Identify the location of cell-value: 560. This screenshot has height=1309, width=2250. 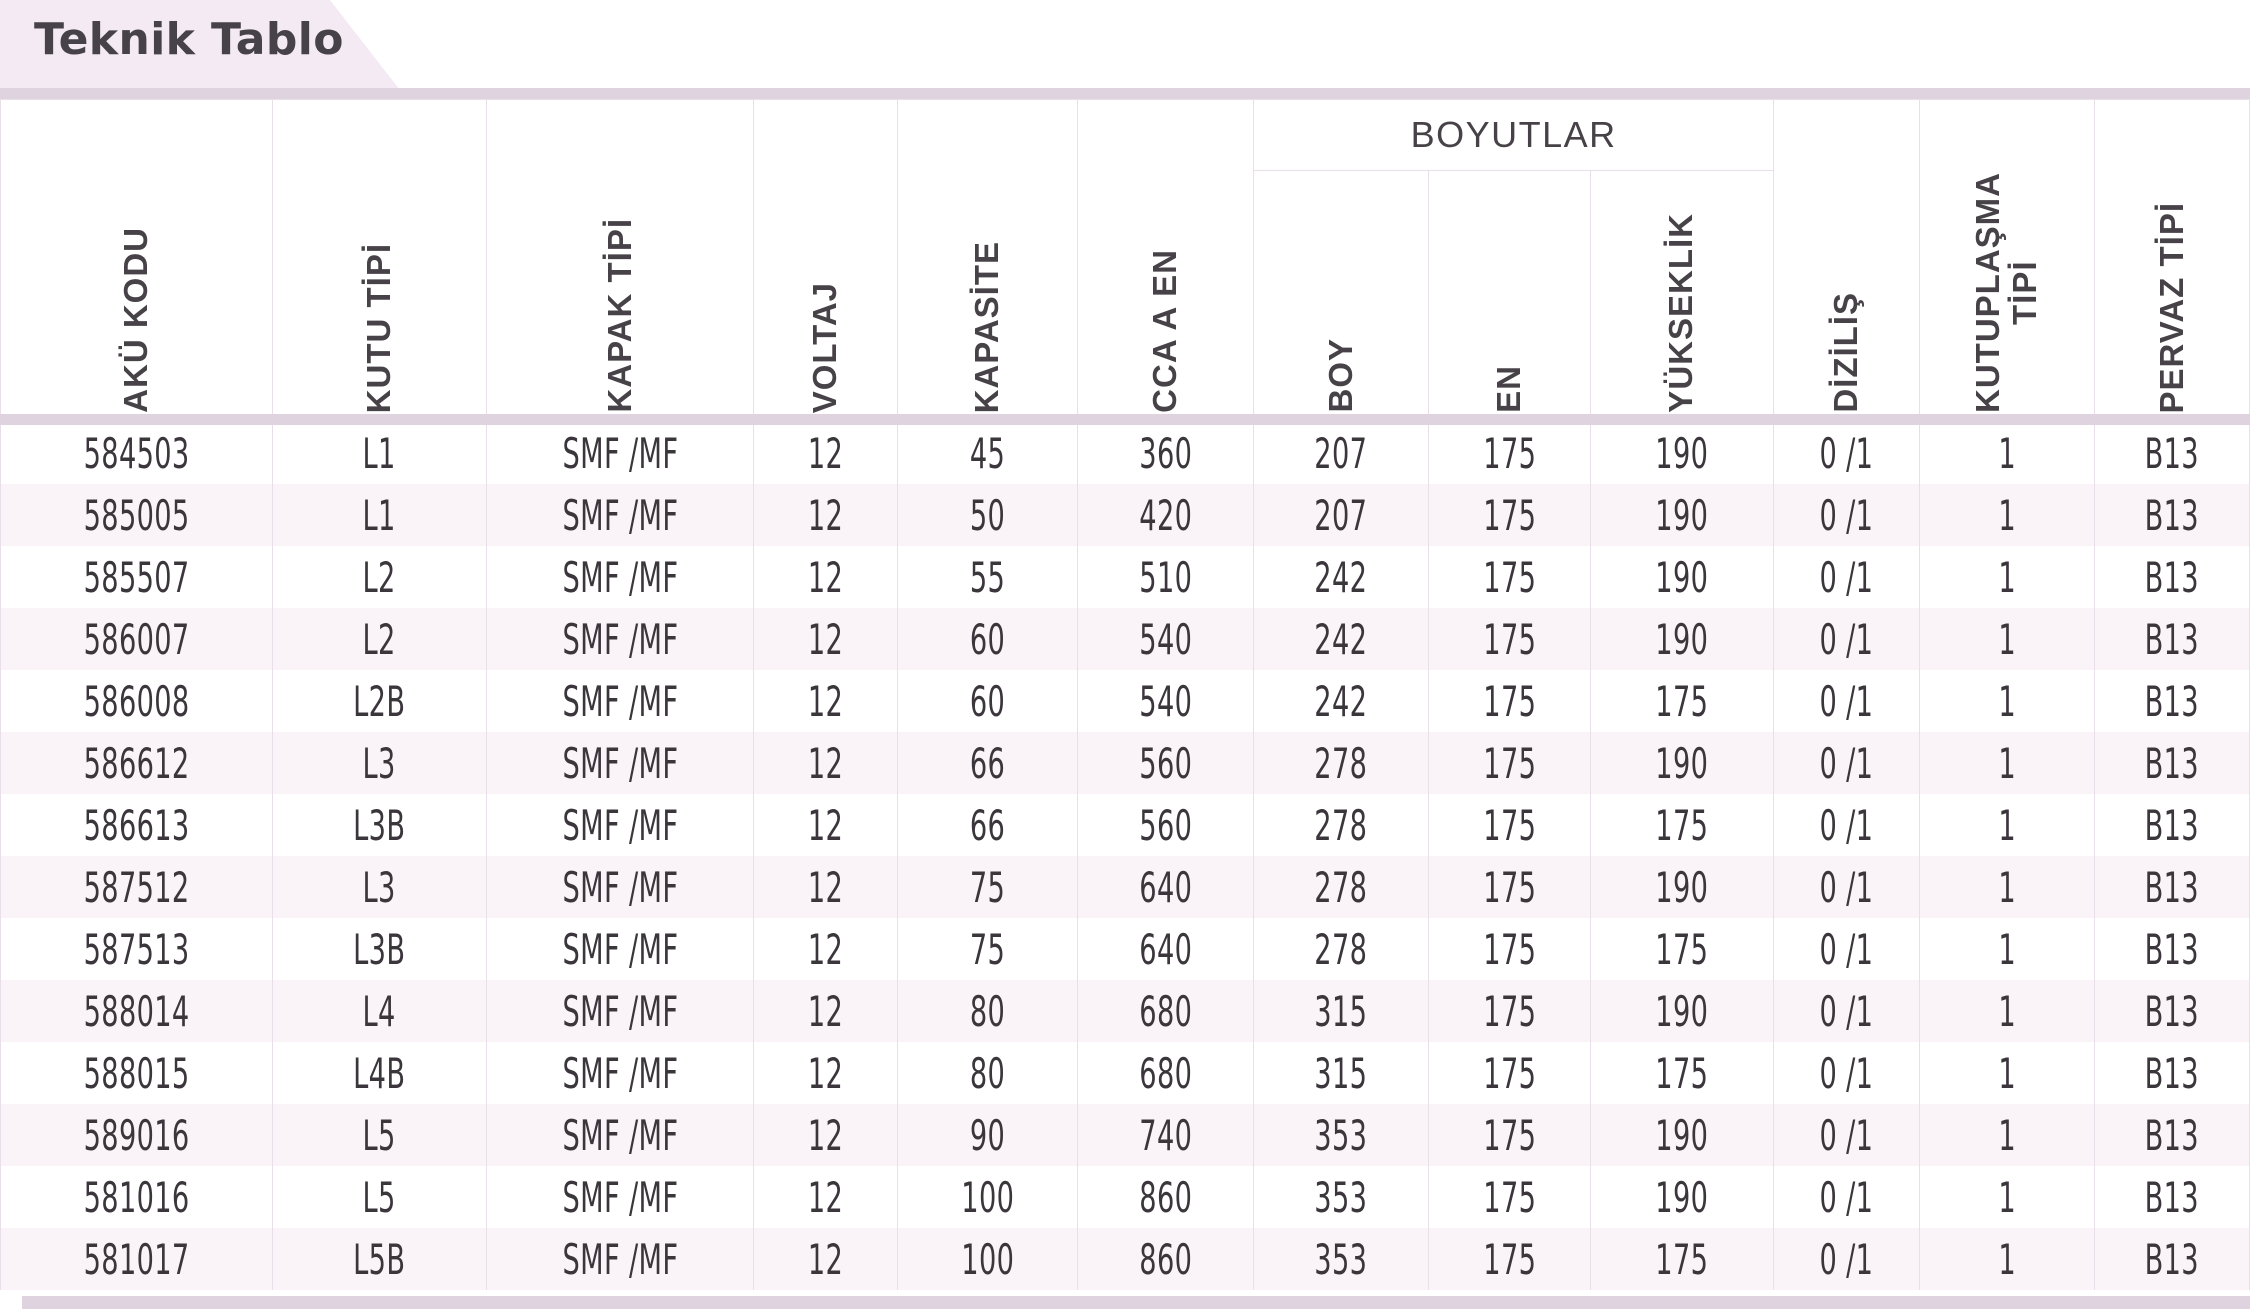
(1166, 763).